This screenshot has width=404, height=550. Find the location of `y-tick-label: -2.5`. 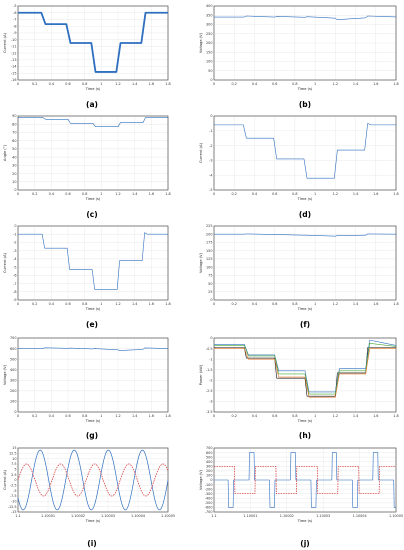

y-tick-label: -2.5 is located at coordinates (209, 391).